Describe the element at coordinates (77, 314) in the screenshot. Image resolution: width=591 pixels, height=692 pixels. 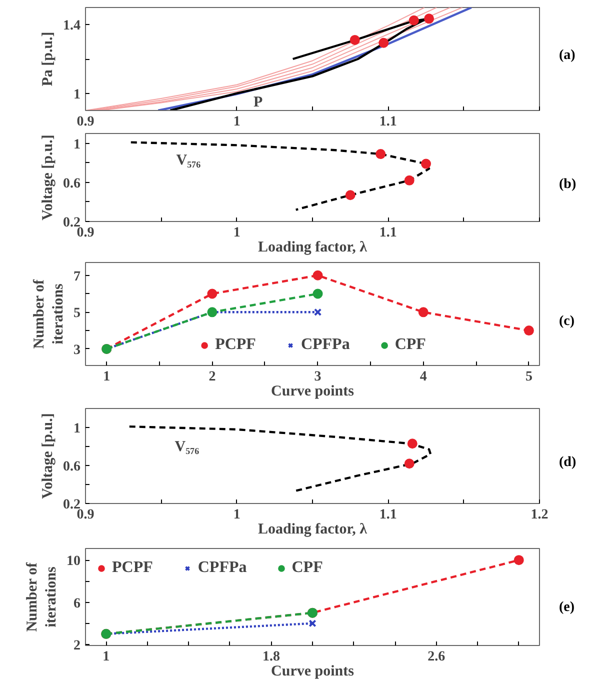
I see `y-tick-label: 5` at that location.